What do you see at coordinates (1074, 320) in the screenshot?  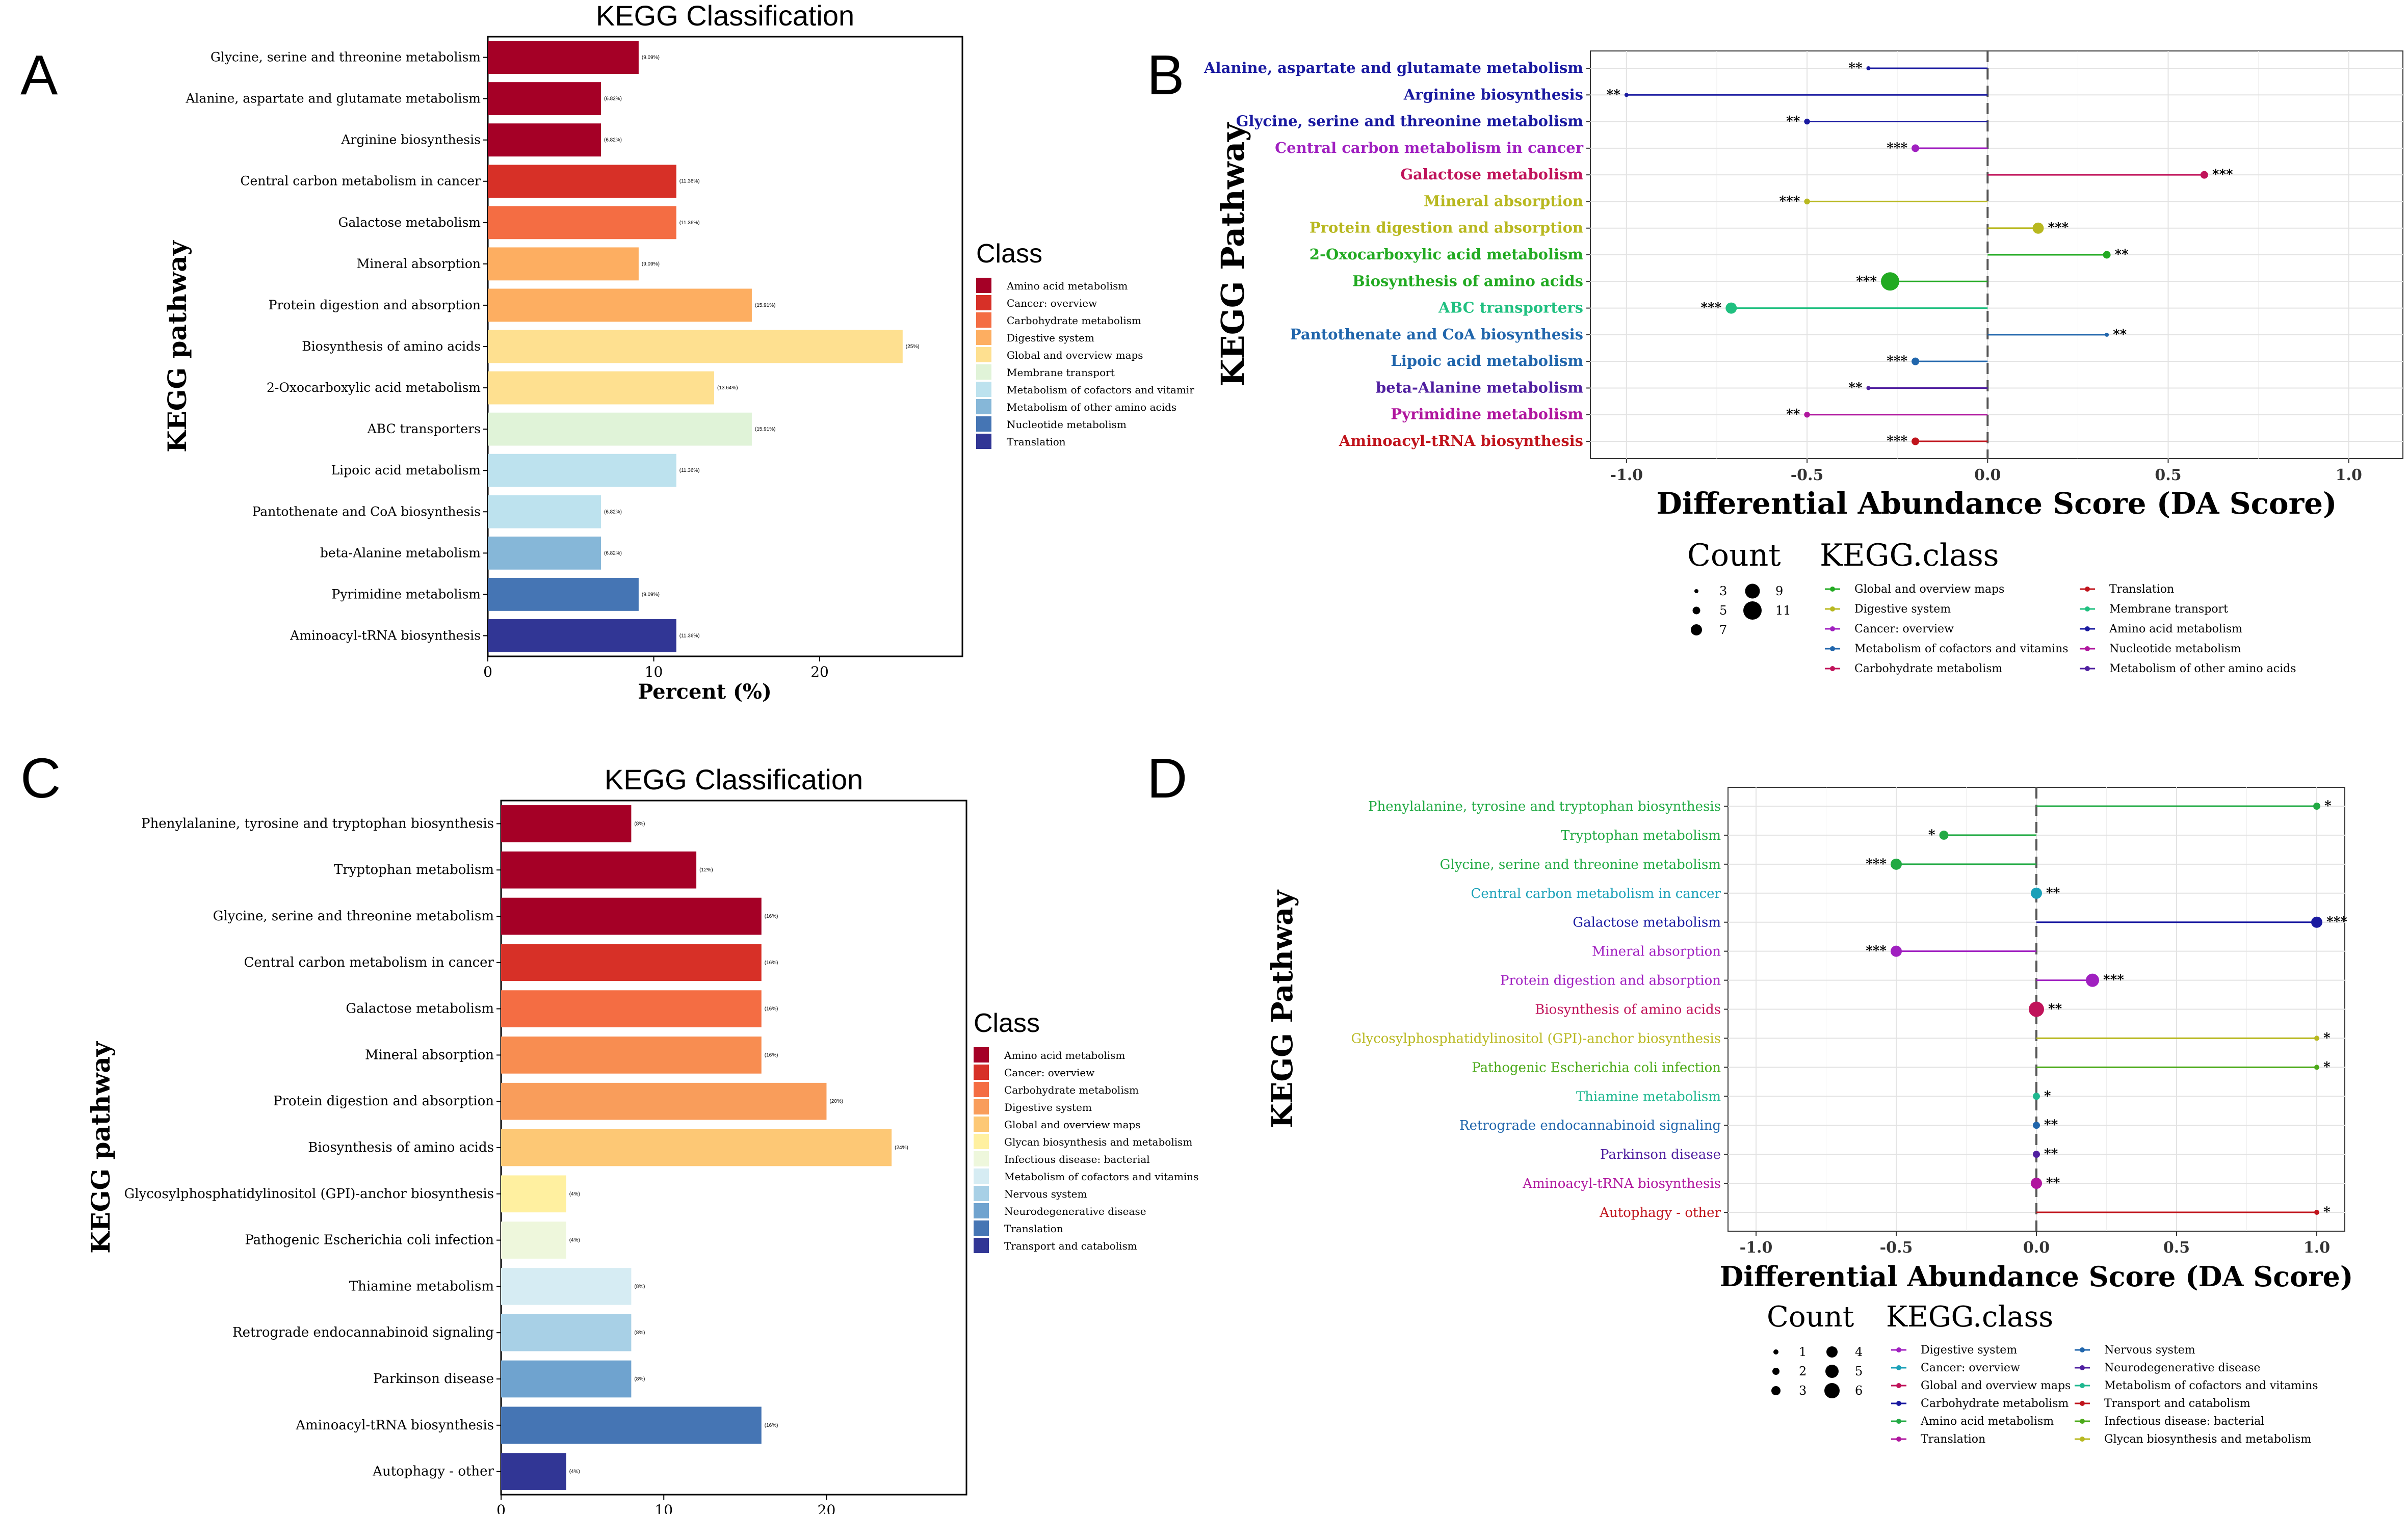 I see `legend-item: Carbohydrate metabolism` at bounding box center [1074, 320].